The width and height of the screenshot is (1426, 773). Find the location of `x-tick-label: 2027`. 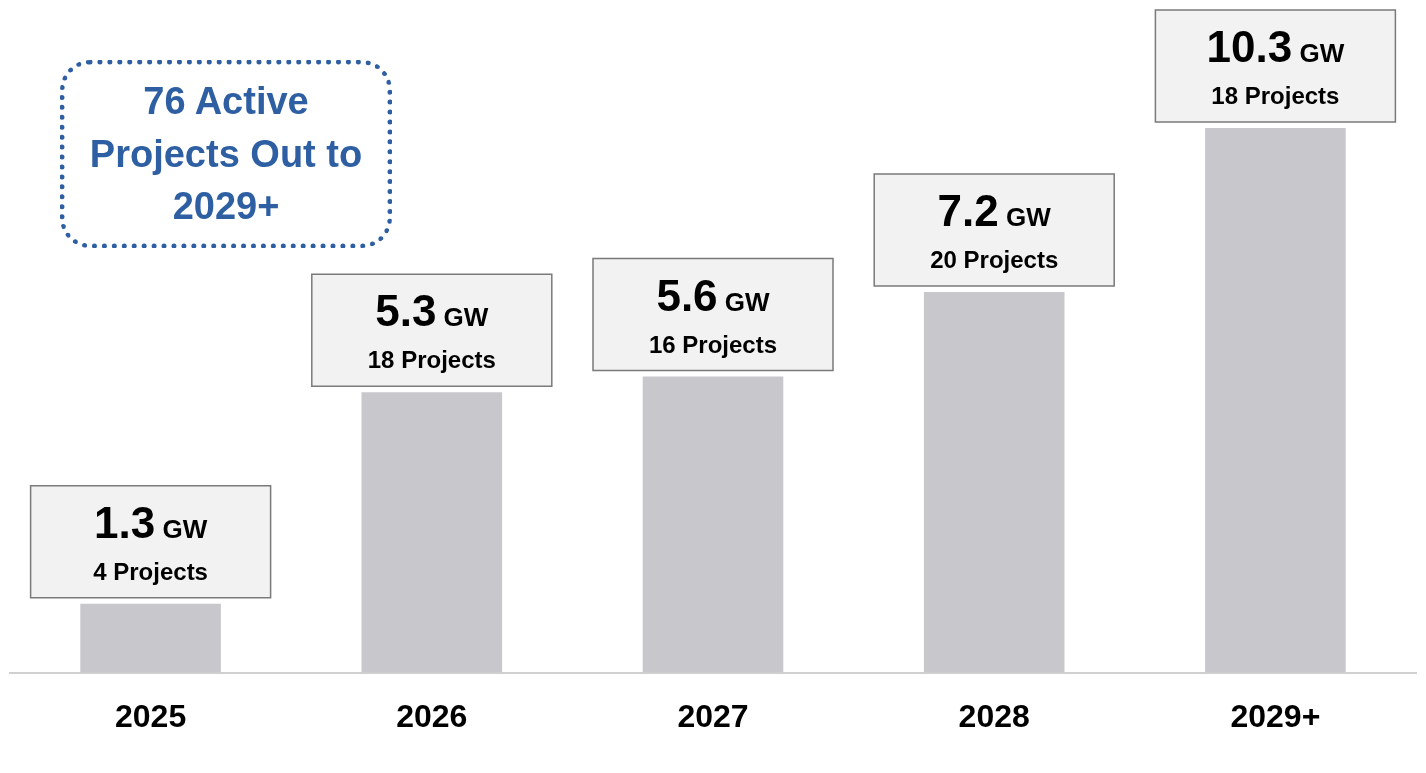

x-tick-label: 2027 is located at coordinates (713, 715).